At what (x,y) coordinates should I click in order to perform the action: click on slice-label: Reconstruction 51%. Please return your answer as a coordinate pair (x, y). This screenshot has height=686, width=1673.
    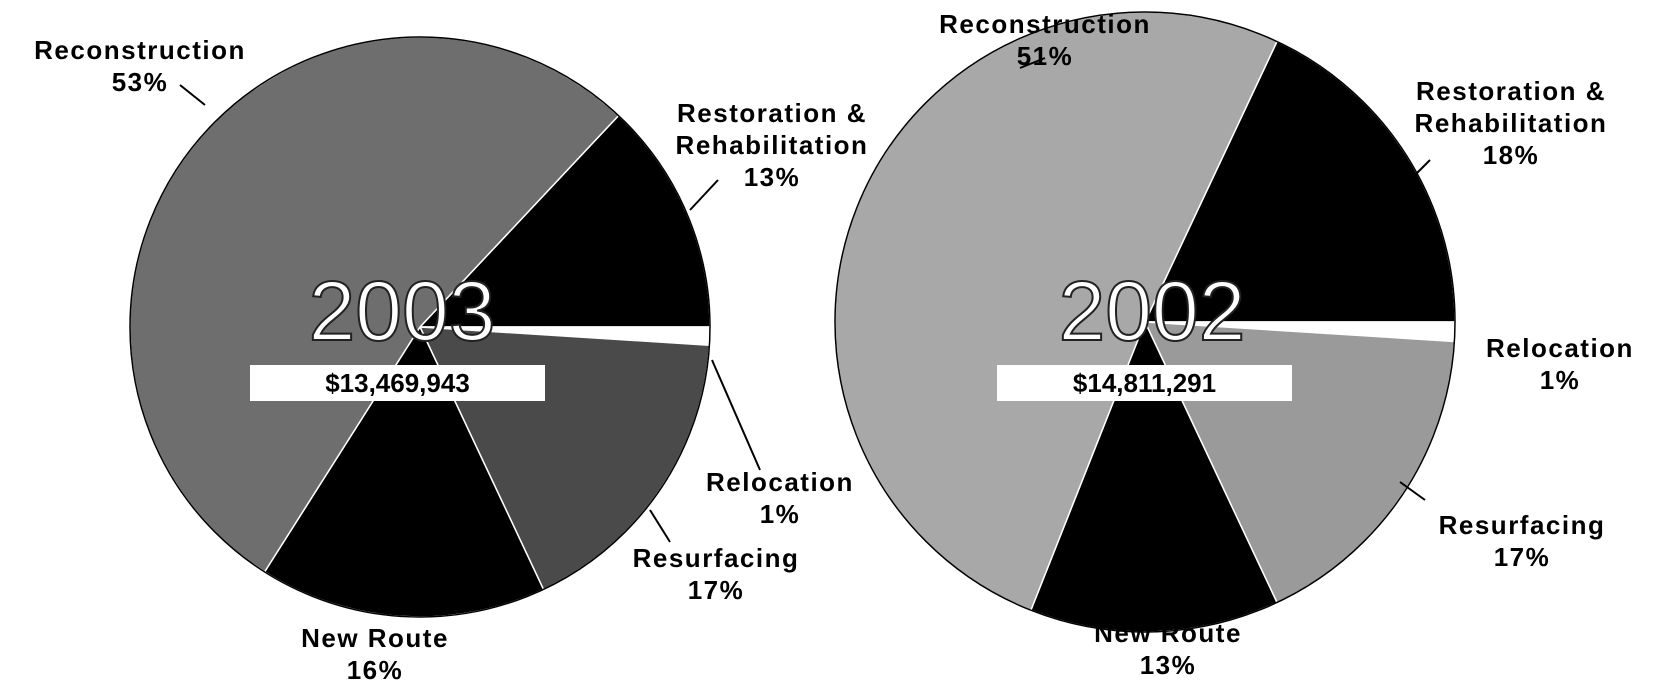
    Looking at the image, I should click on (1045, 40).